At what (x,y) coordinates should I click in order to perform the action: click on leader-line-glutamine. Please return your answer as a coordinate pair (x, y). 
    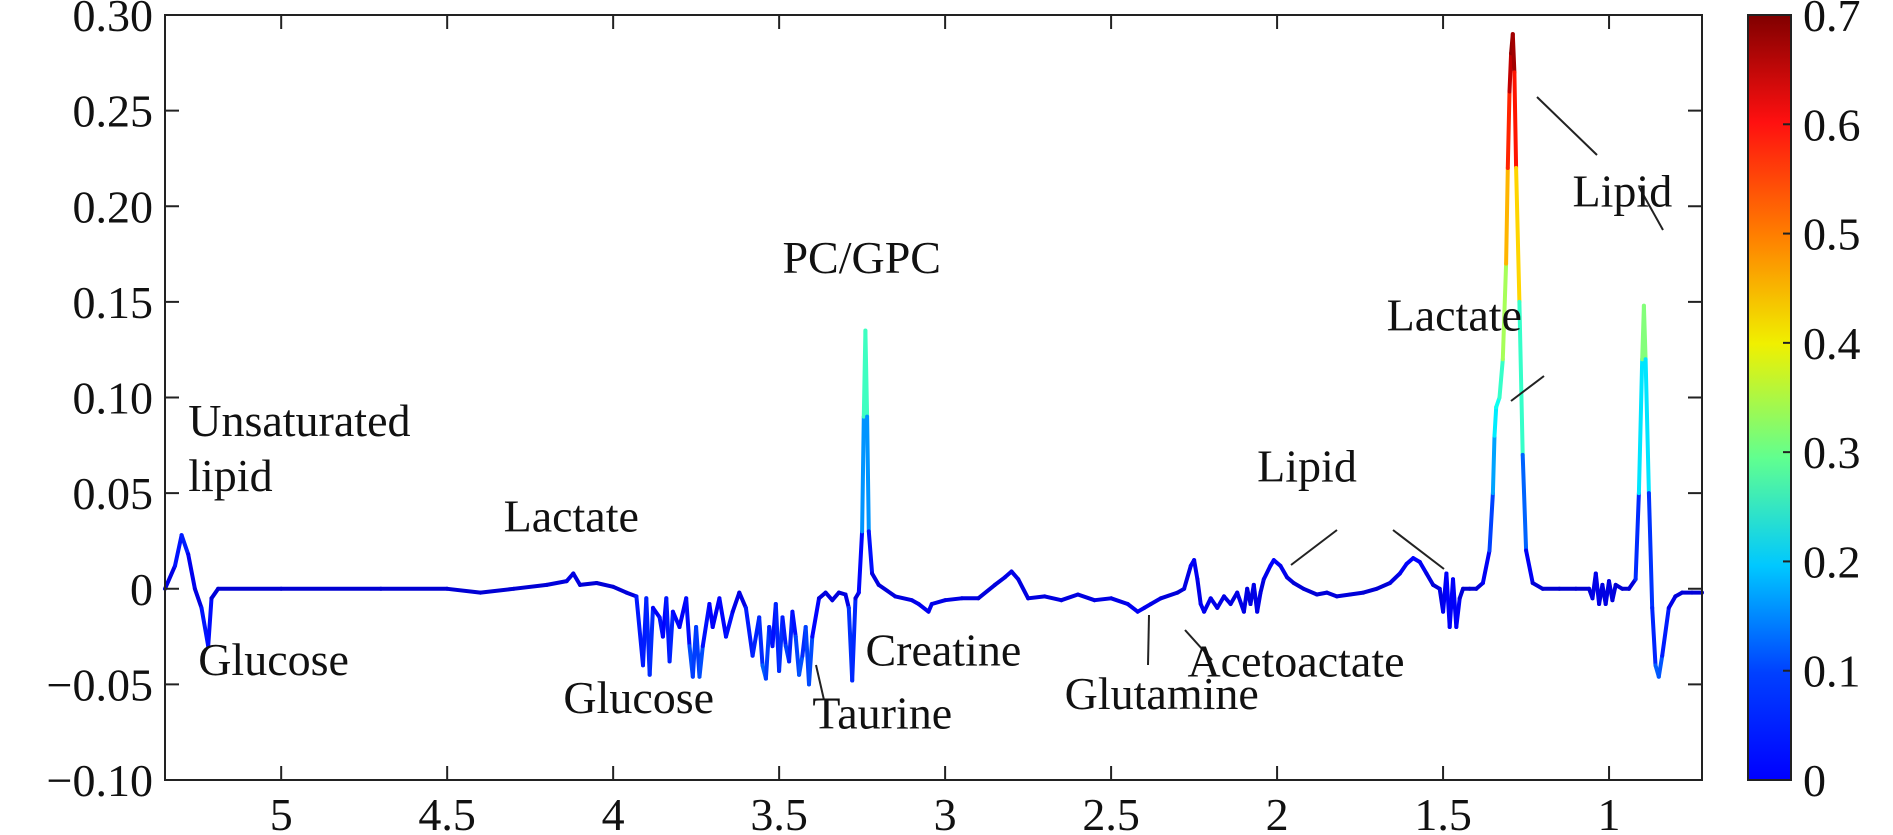
    Looking at the image, I should click on (1148, 640).